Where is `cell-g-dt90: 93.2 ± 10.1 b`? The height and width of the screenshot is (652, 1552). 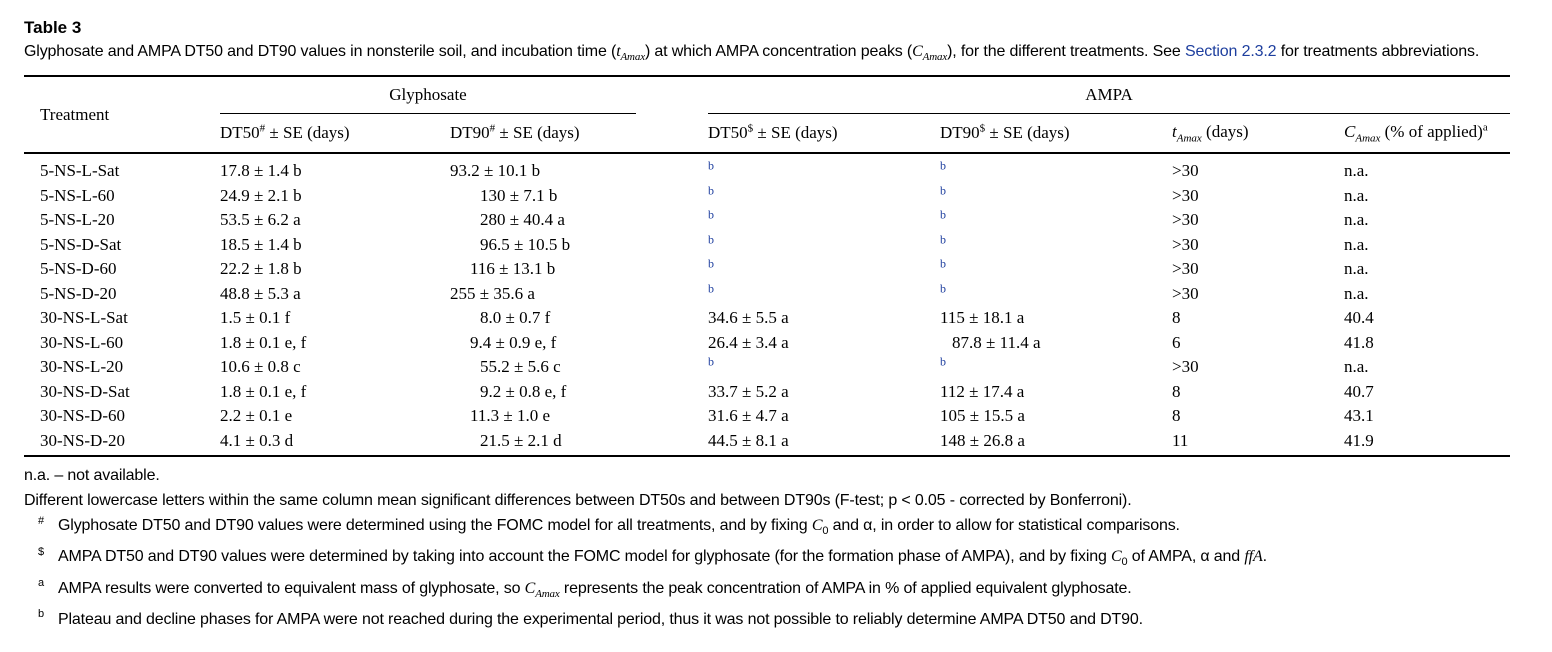 cell-g-dt90: 93.2 ± 10.1 b is located at coordinates (495, 171).